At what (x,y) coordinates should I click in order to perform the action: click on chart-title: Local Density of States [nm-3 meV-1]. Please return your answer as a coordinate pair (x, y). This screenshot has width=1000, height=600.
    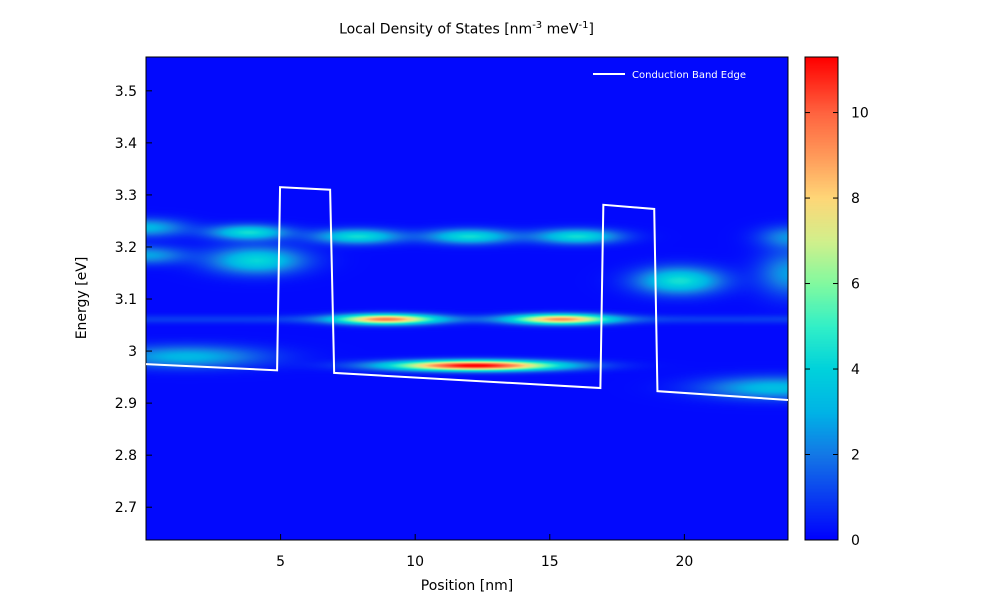
    Looking at the image, I should click on (466, 29).